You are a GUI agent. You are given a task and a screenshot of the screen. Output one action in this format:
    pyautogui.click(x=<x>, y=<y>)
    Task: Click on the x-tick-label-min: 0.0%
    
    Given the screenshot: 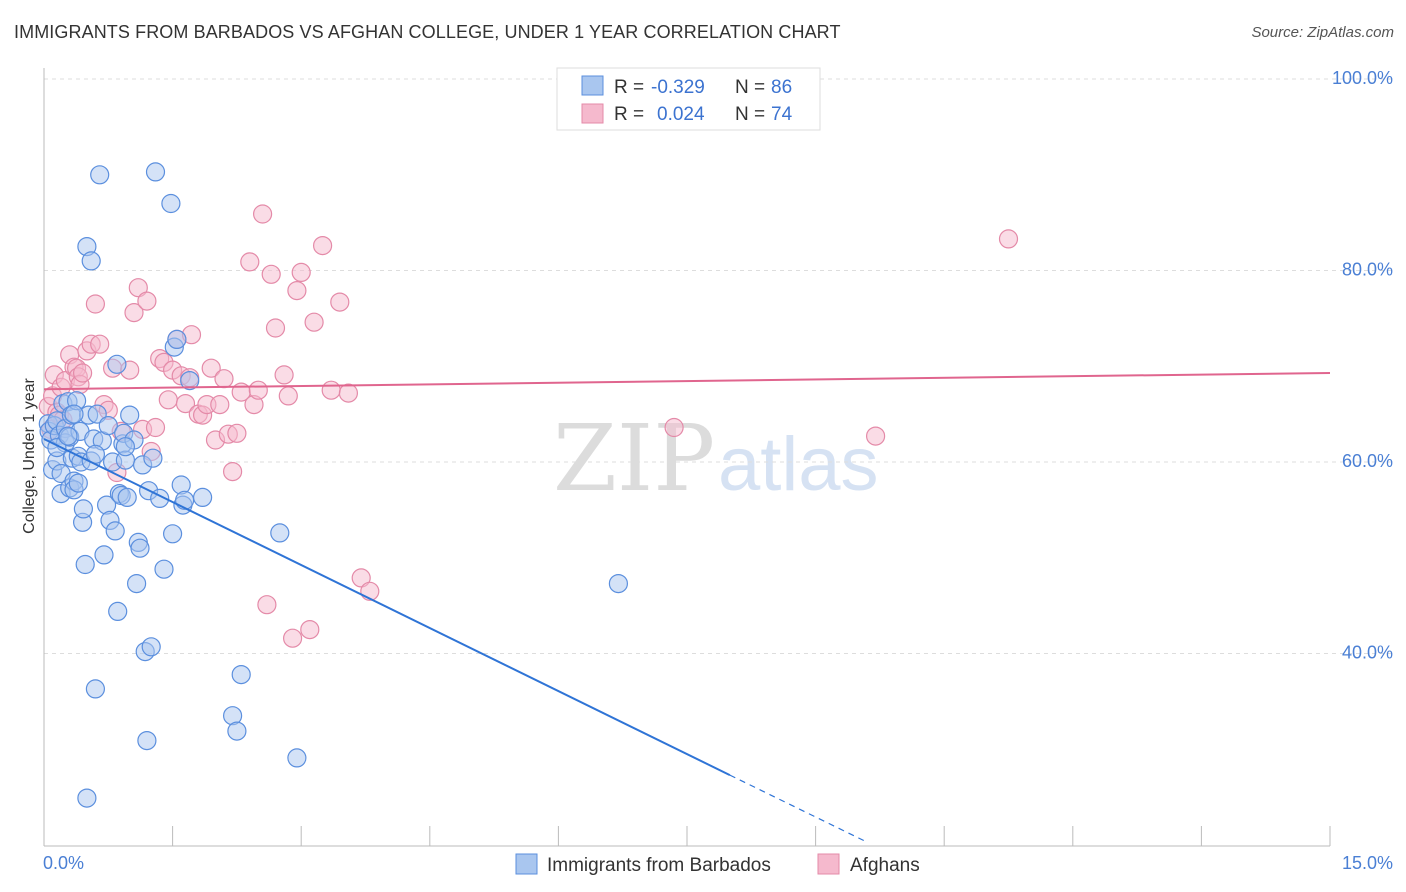 What is the action you would take?
    pyautogui.click(x=63, y=863)
    